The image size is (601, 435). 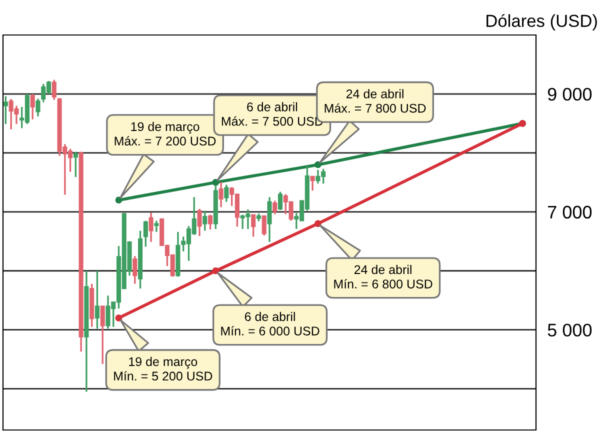 What do you see at coordinates (570, 94) in the screenshot?
I see `y-tick-label: 9 000` at bounding box center [570, 94].